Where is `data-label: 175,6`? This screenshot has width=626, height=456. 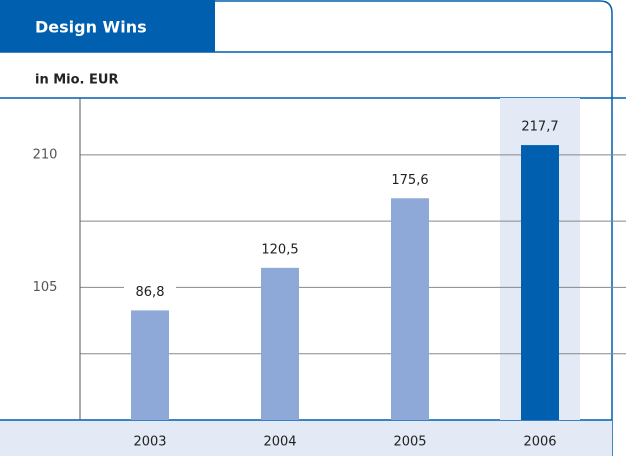 data-label: 175,6 is located at coordinates (409, 180).